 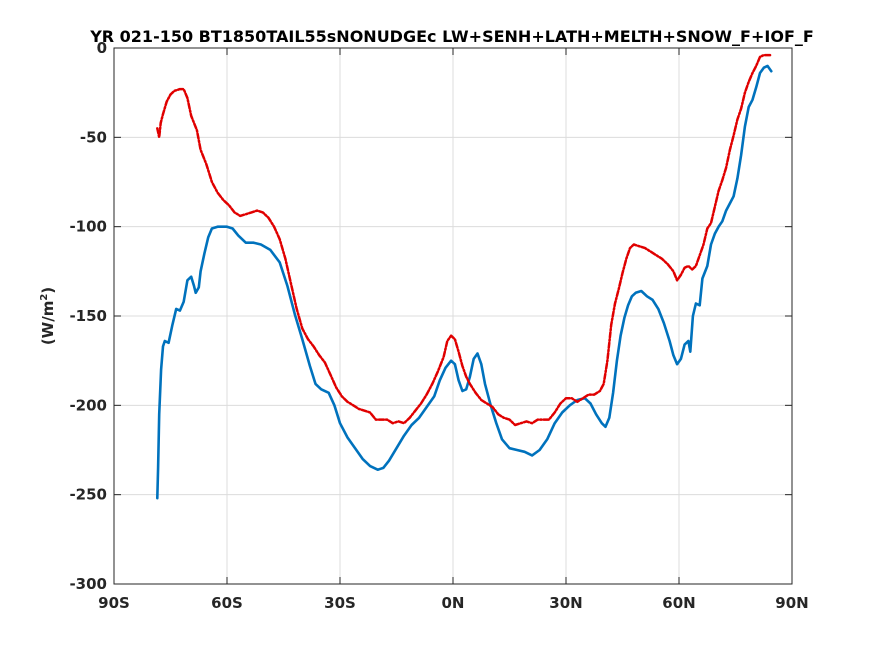 I want to click on y-tick-label: -100, so click(x=88, y=227).